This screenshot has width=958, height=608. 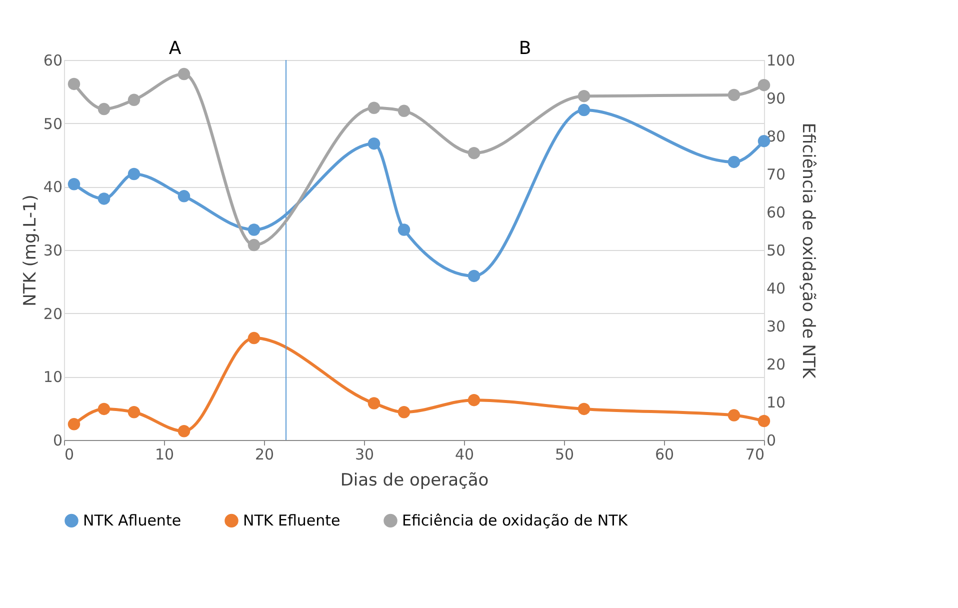 I want to click on text: B, so click(x=525, y=48).